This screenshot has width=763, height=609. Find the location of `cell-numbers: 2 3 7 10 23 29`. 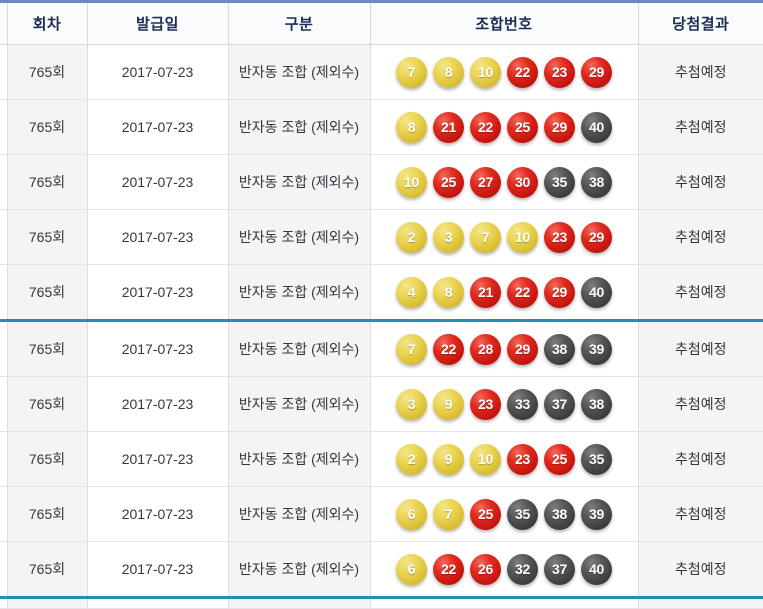

cell-numbers: 2 3 7 10 23 29 is located at coordinates (504, 237).